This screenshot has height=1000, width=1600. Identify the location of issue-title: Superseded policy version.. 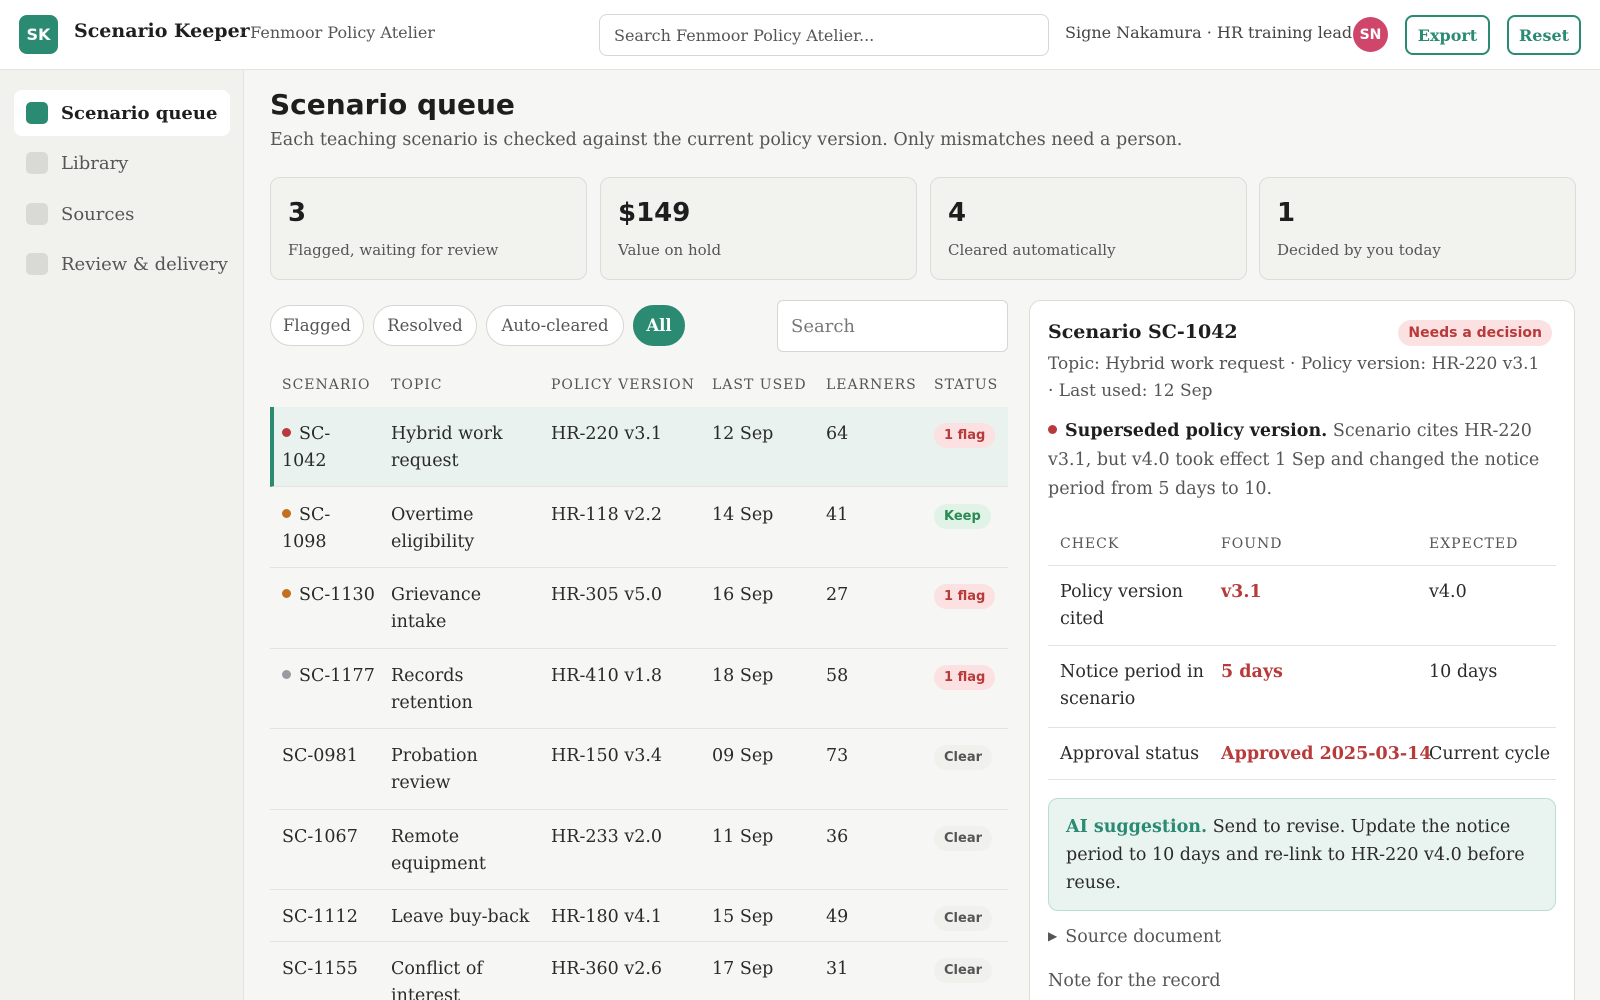
(1196, 431).